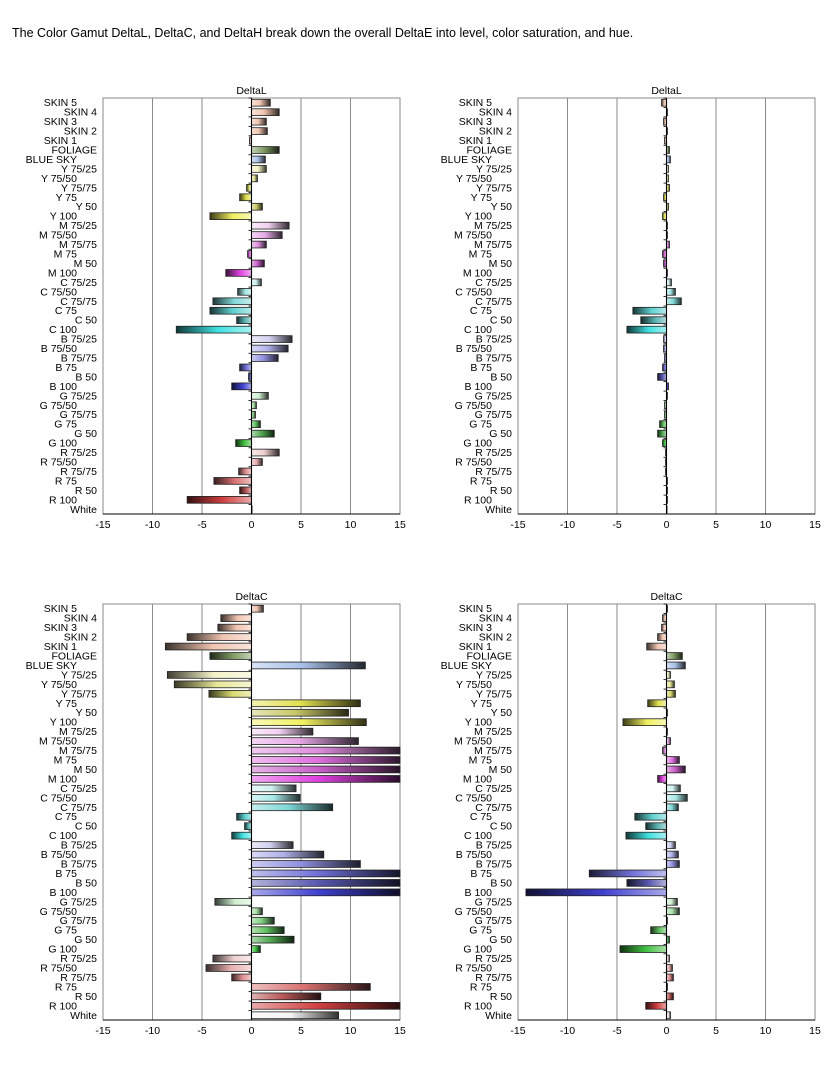 The height and width of the screenshot is (1080, 835). I want to click on category-label: C 75/75, so click(493, 808).